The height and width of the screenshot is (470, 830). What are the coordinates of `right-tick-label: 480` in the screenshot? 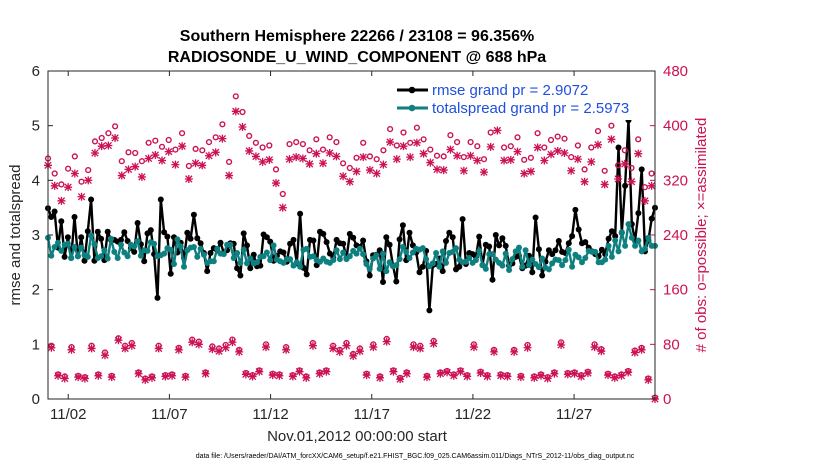 It's located at (675, 71).